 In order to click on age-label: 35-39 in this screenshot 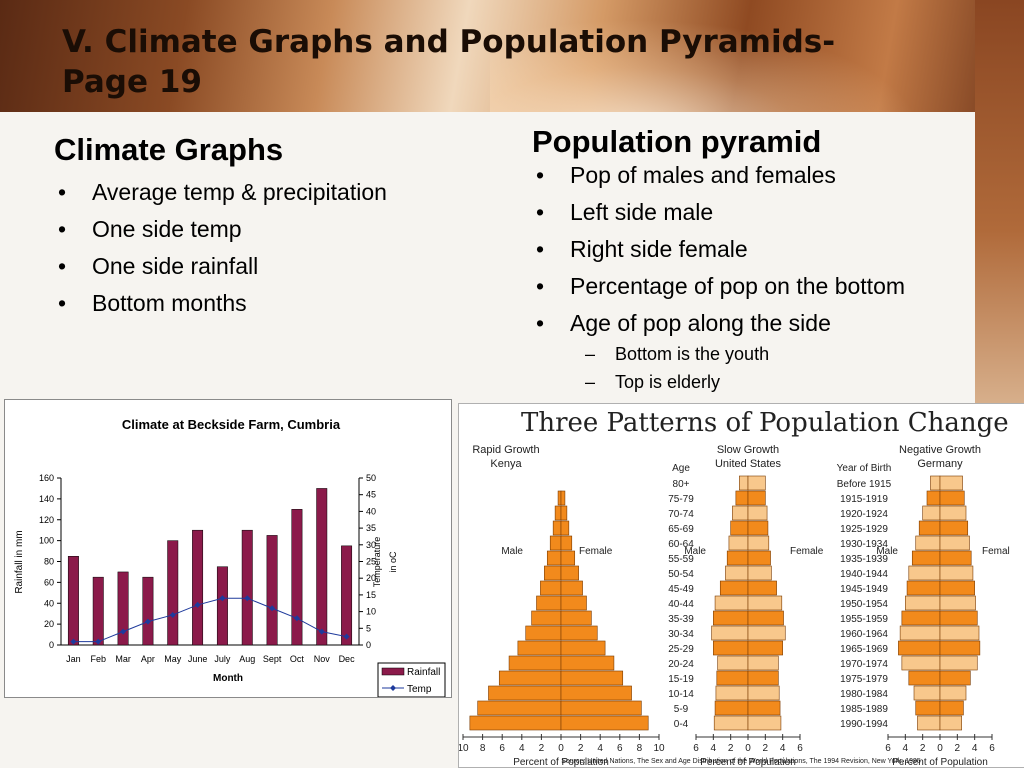, I will do `click(681, 619)`.